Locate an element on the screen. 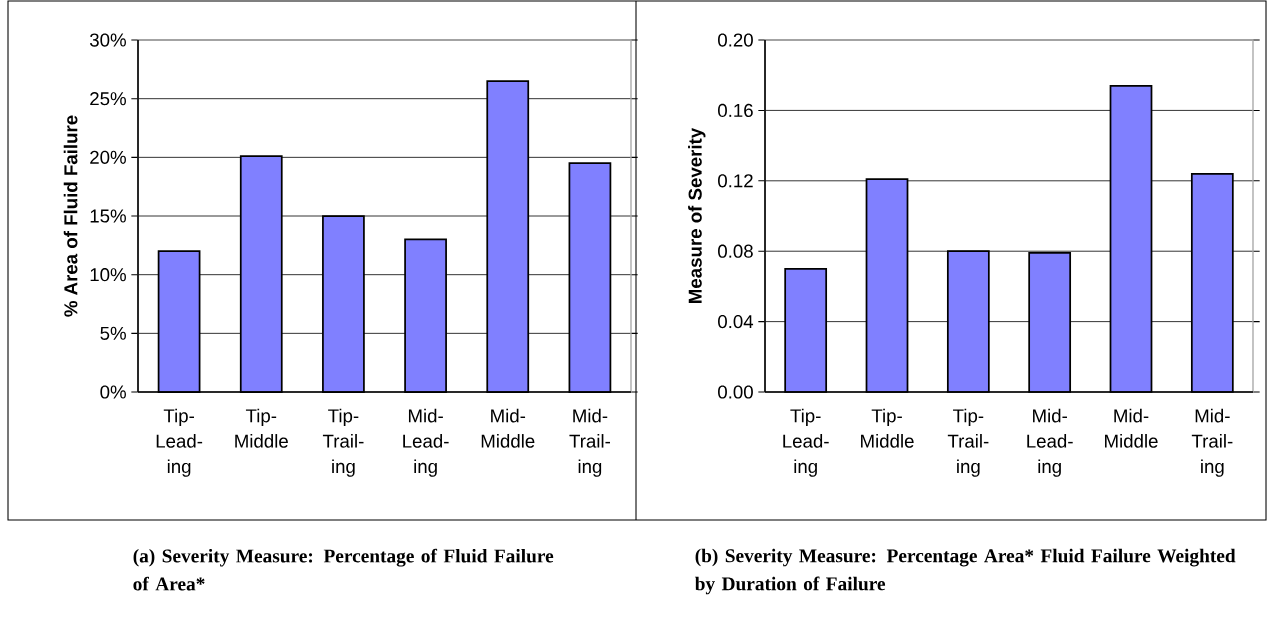 The image size is (1271, 637). y-tick-label: 0.20 is located at coordinates (735, 40).